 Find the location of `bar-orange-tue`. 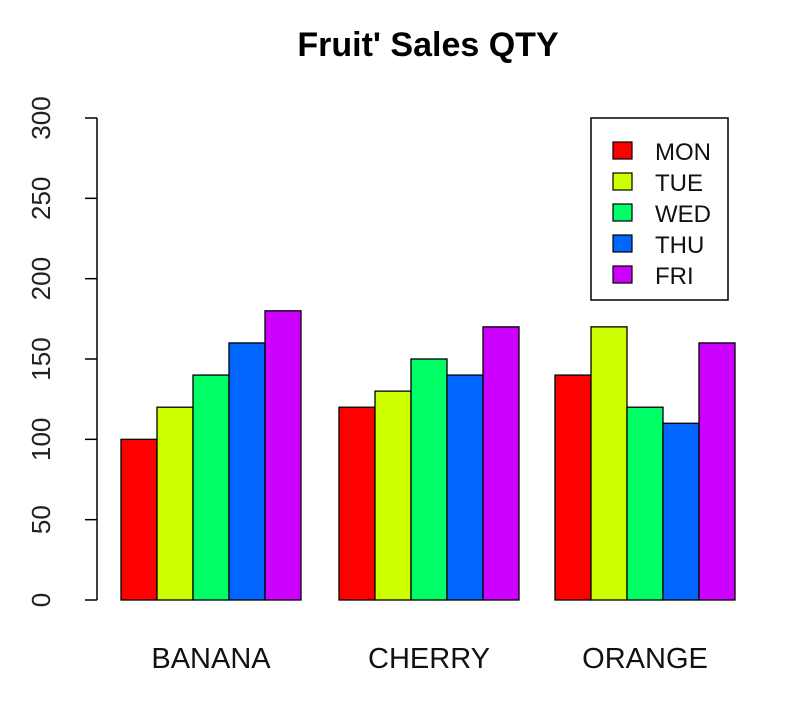

bar-orange-tue is located at coordinates (609, 463).